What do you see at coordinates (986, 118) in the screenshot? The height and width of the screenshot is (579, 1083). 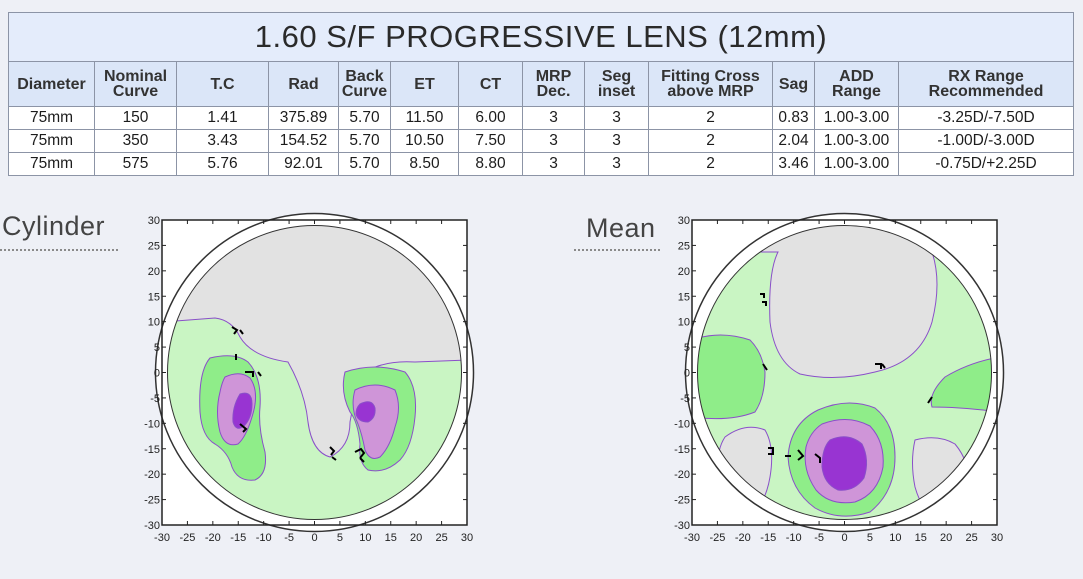 I see `table-cell: -3.25D/-7.50D` at bounding box center [986, 118].